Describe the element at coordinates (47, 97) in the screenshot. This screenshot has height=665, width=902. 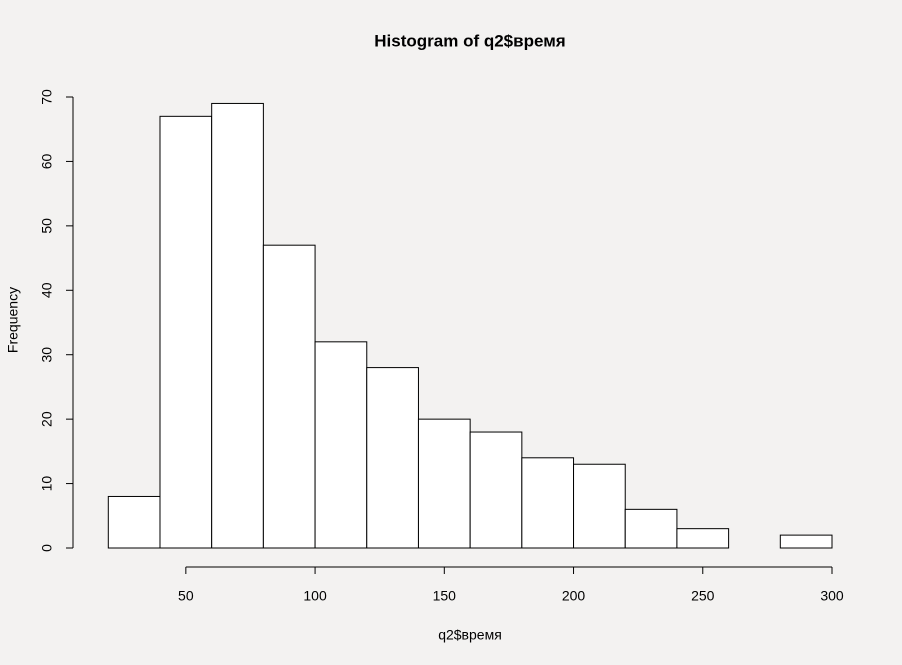
I see `y-tick-label: 70` at that location.